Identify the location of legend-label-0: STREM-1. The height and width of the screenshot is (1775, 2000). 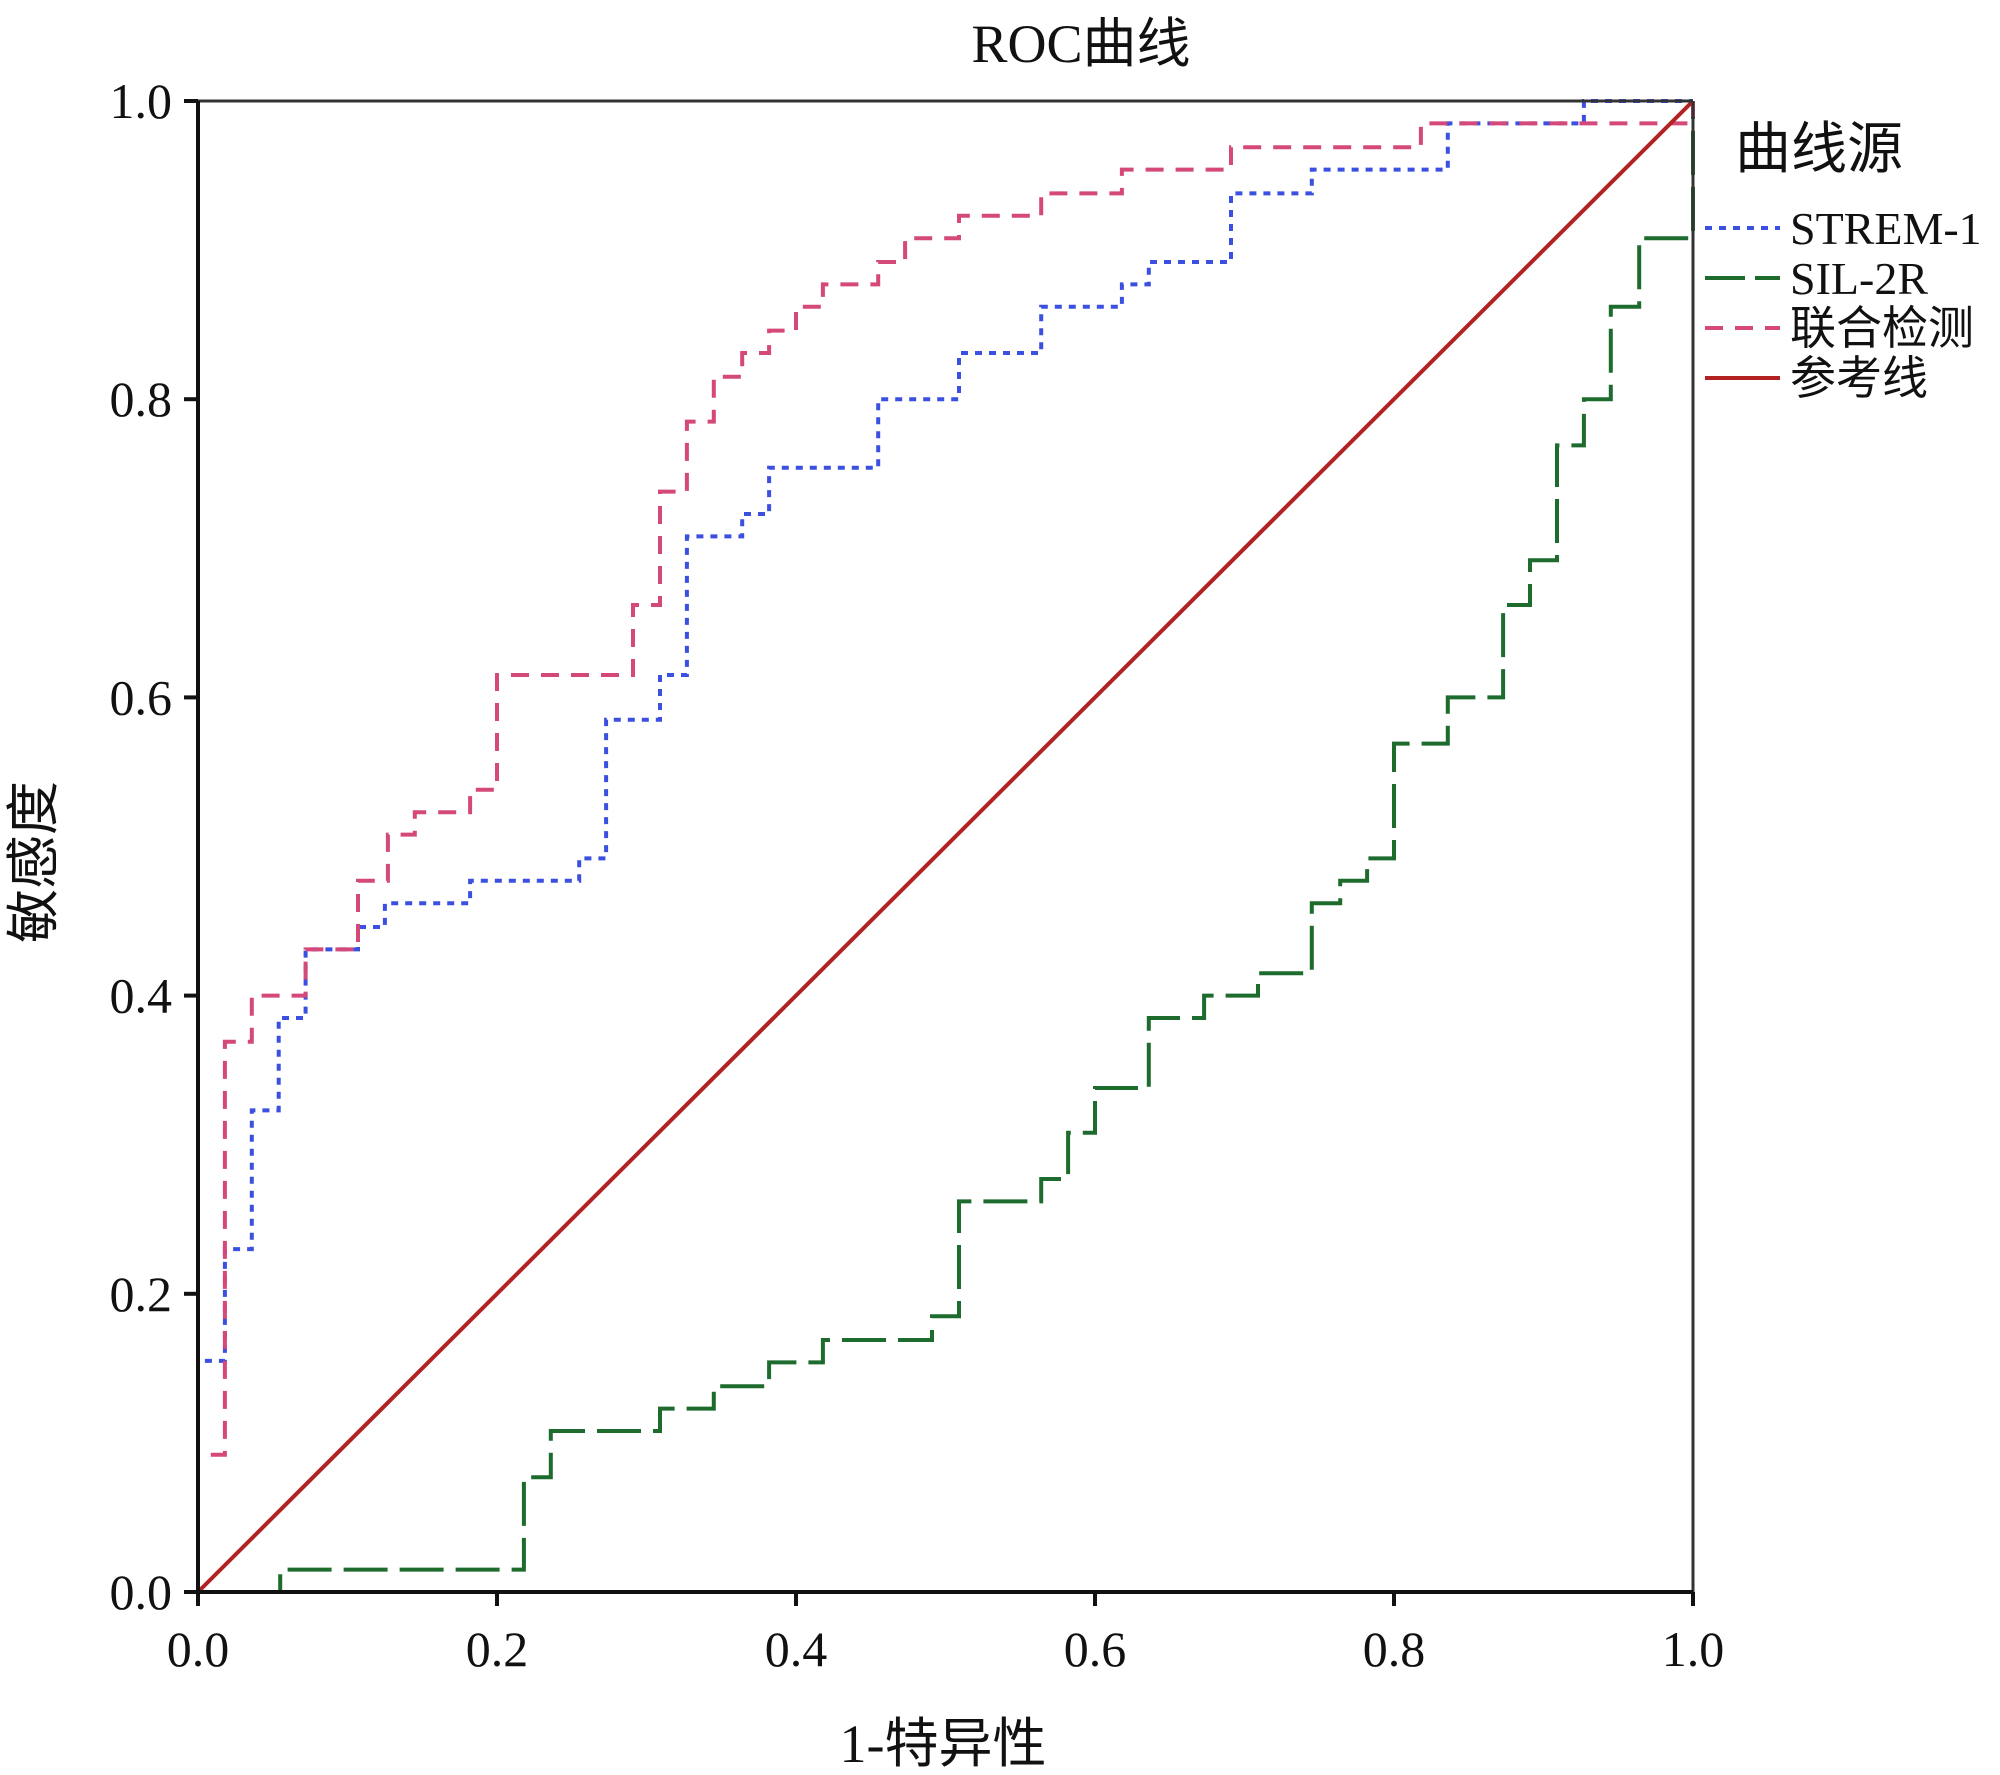
(1886, 228).